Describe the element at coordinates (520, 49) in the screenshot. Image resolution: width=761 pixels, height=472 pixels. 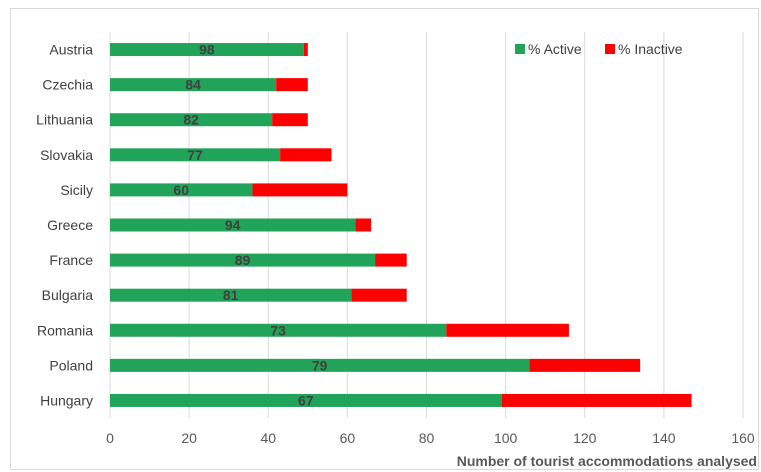
I see `legend-swatch-active` at that location.